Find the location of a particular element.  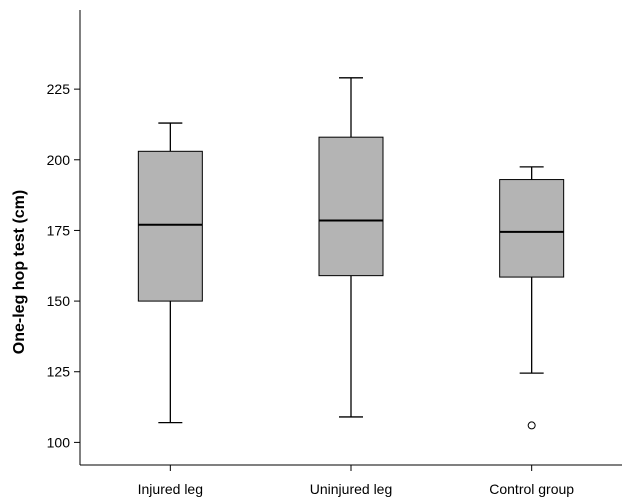

y-tick-label: 225 is located at coordinates (59, 89).